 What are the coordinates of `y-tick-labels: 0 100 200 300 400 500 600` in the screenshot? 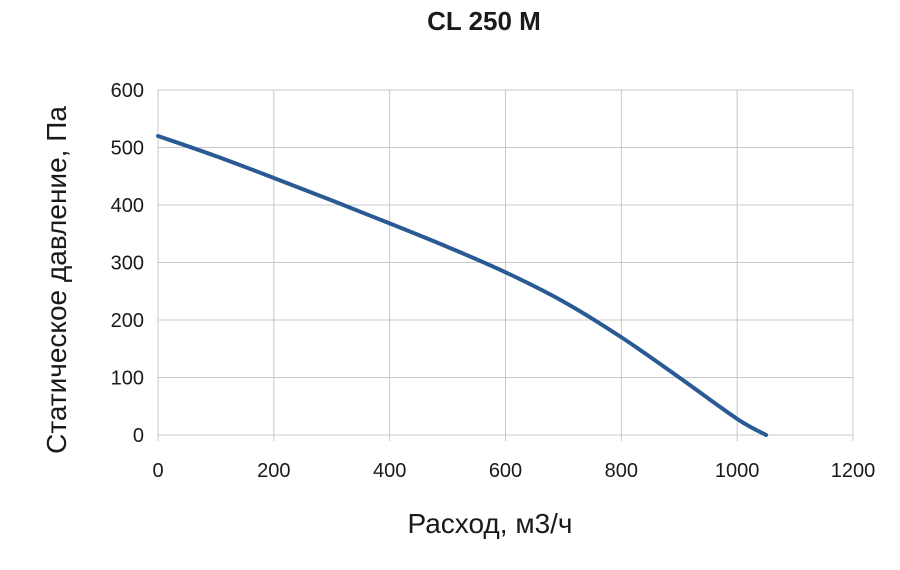 It's located at (127, 263).